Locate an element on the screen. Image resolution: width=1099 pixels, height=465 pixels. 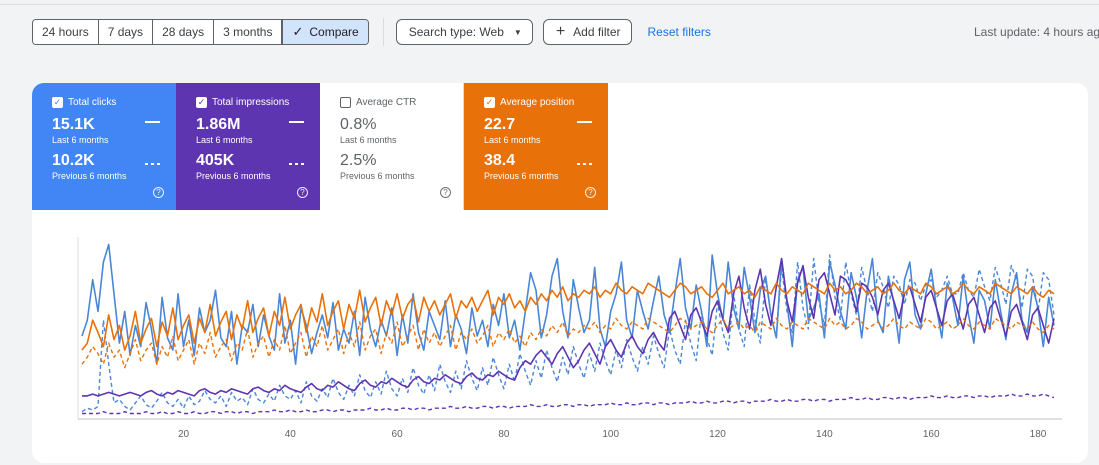
x-tick-label: 40 is located at coordinates (291, 434).